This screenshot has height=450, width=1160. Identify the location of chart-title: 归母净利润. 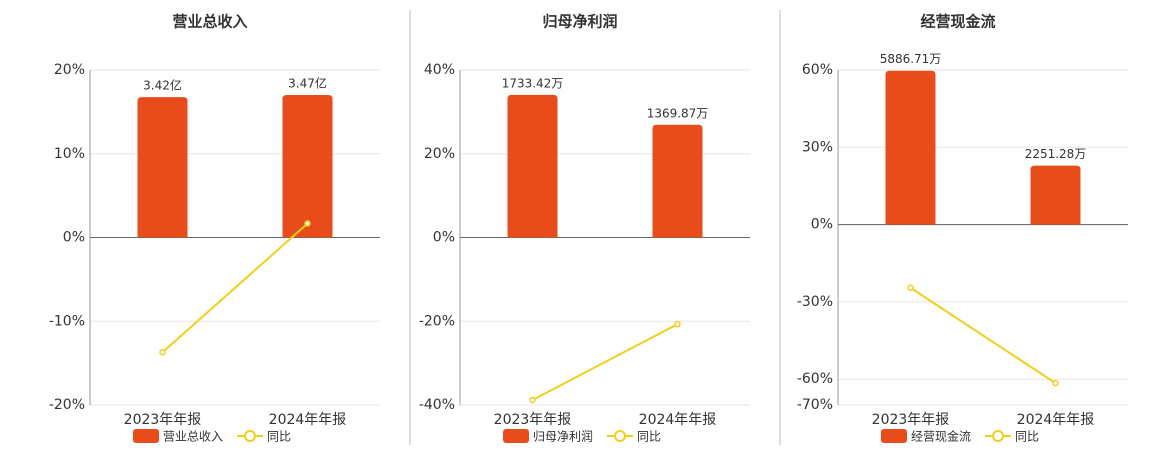
(579, 22).